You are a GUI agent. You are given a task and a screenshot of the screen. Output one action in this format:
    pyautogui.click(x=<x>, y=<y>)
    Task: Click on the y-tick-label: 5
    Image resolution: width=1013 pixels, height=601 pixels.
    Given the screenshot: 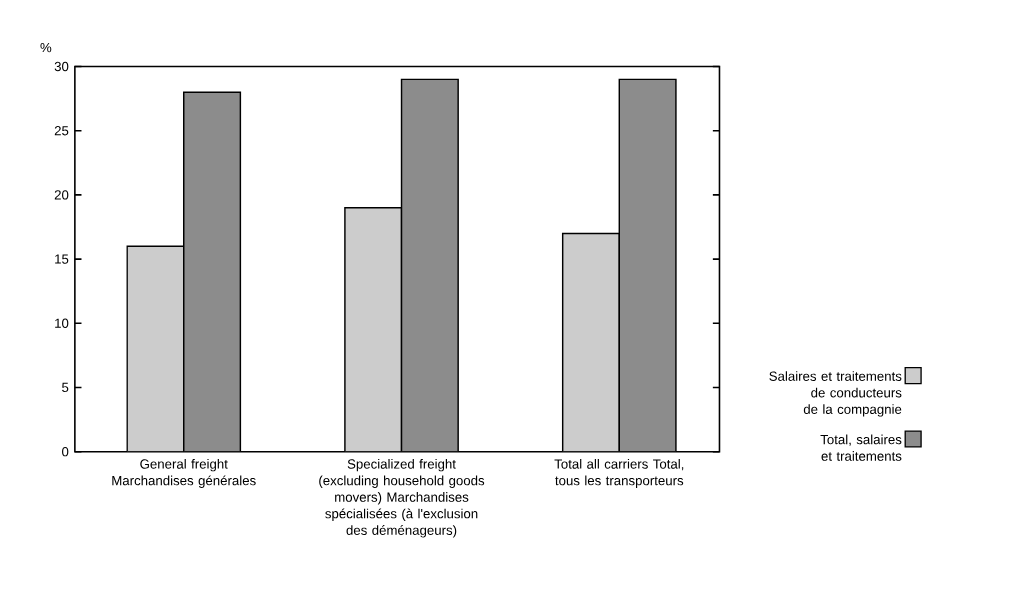 What is the action you would take?
    pyautogui.click(x=65, y=388)
    